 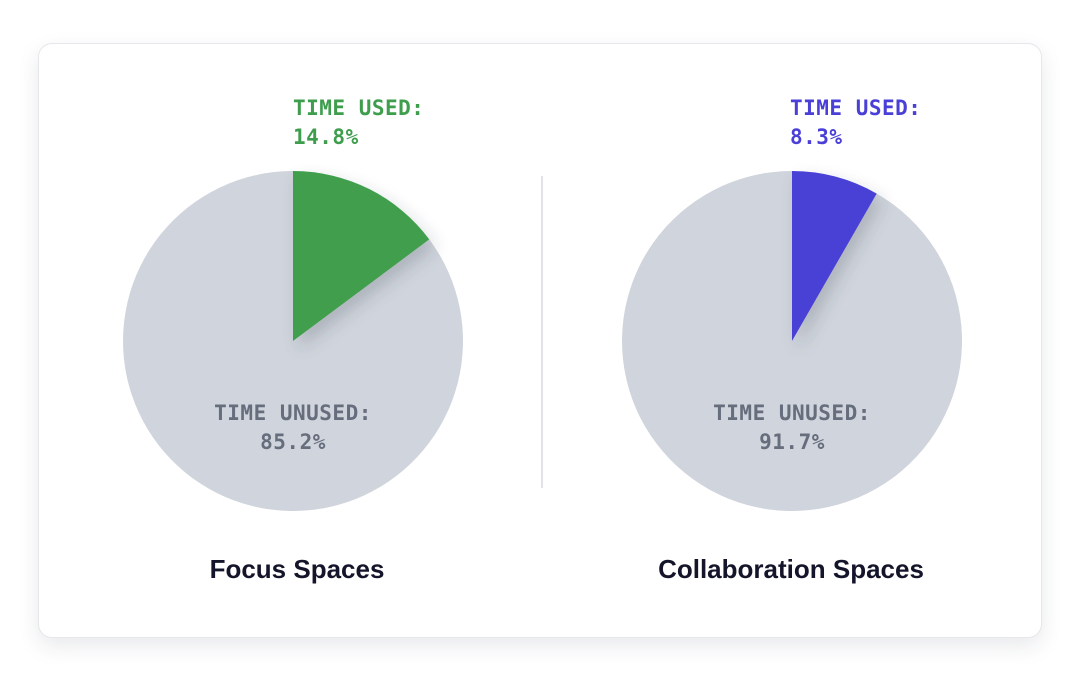 I want to click on collab-unused-value: 91.7%, so click(x=792, y=442).